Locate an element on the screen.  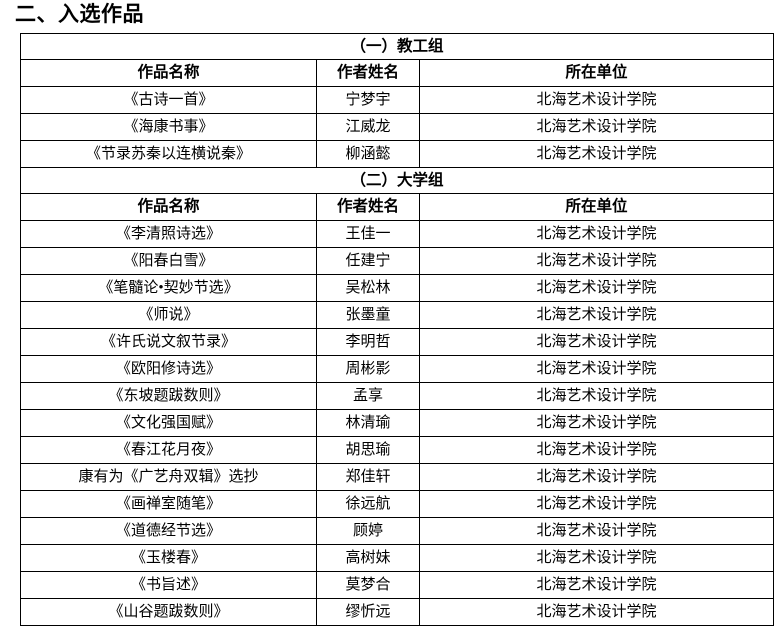
table-row: 《画禅室随笔》 徐远航 北海艺术设计学院 is located at coordinates (397, 504).